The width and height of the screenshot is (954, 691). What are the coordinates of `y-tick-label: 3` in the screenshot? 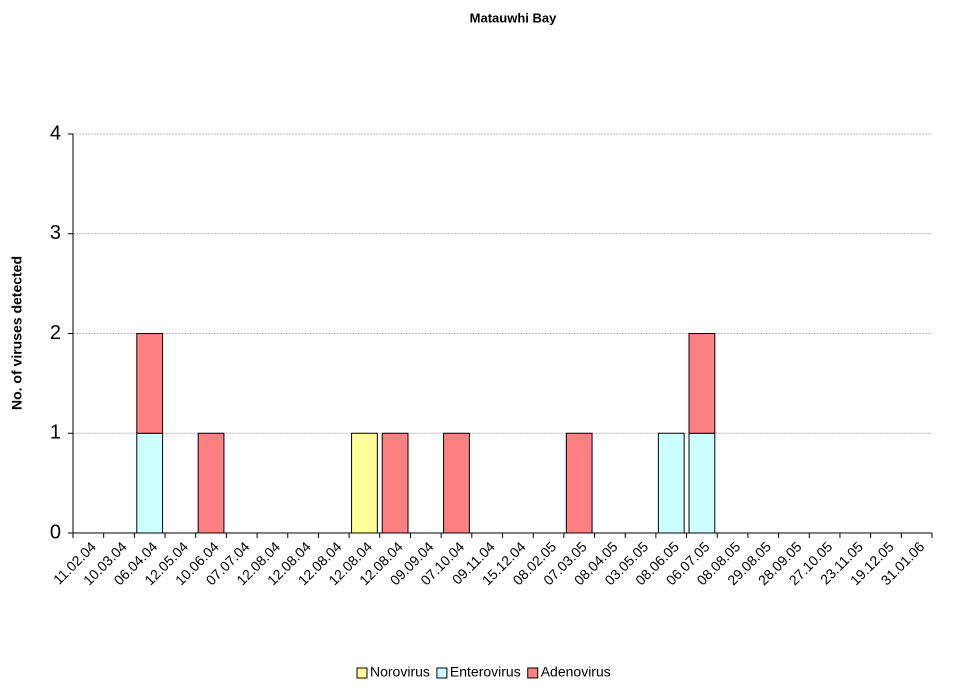 It's located at (55, 233).